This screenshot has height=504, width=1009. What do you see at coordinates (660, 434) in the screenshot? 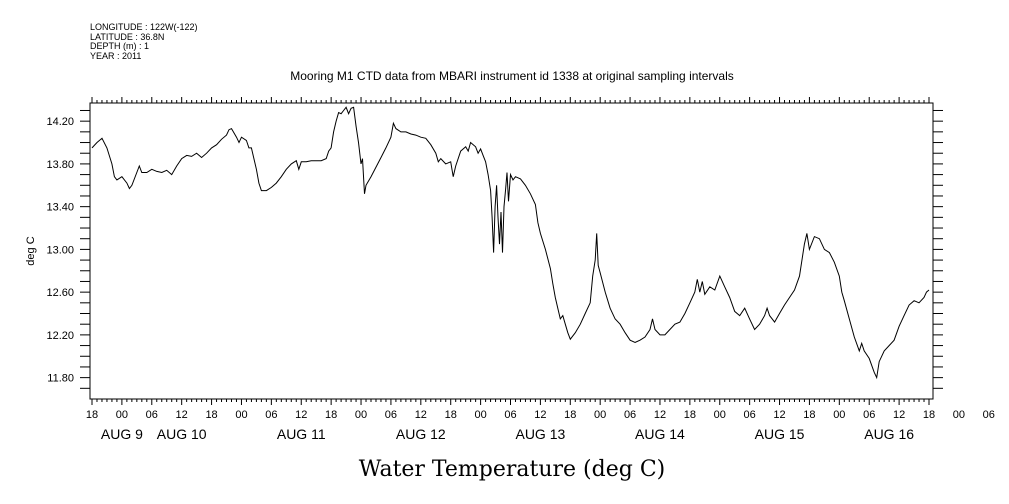
I see `date-label: AUG 14` at bounding box center [660, 434].